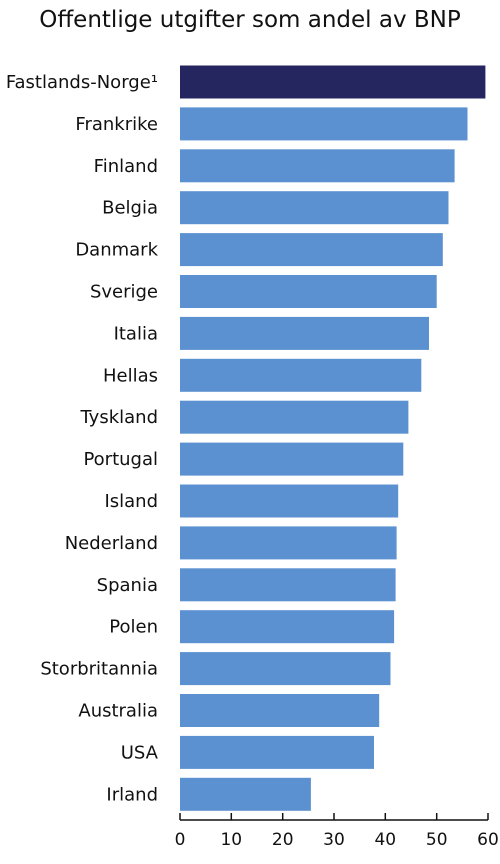  I want to click on x-tick-label-0: 0, so click(180, 840).